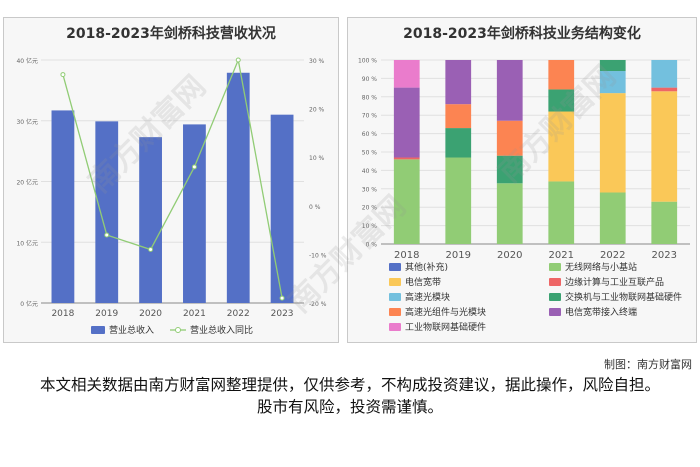  I want to click on legend-label: 高速光组件与光模块, so click(445, 312).